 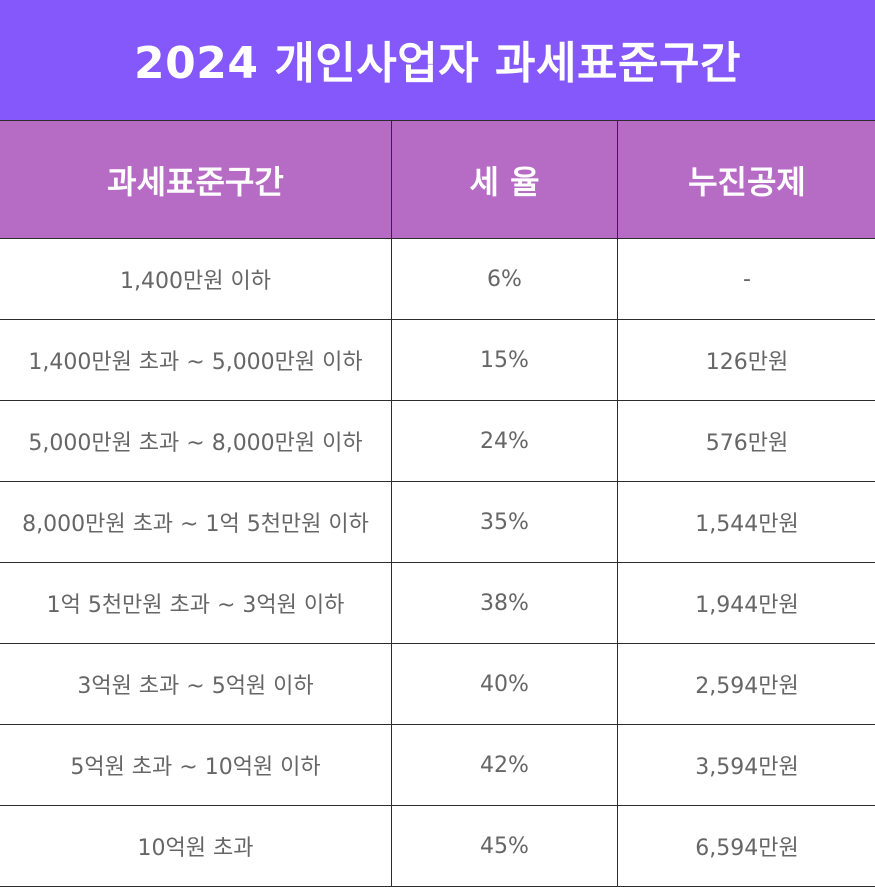 What do you see at coordinates (746, 603) in the screenshot?
I see `deduction-cell: 1,944만원` at bounding box center [746, 603].